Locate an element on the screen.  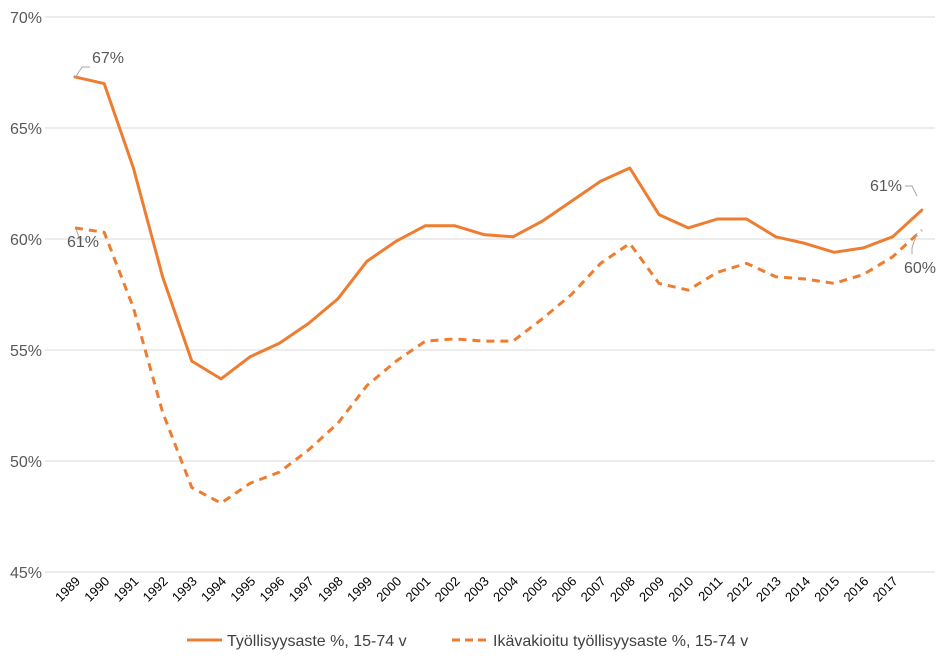
y-tick-label: 45% is located at coordinates (26, 573).